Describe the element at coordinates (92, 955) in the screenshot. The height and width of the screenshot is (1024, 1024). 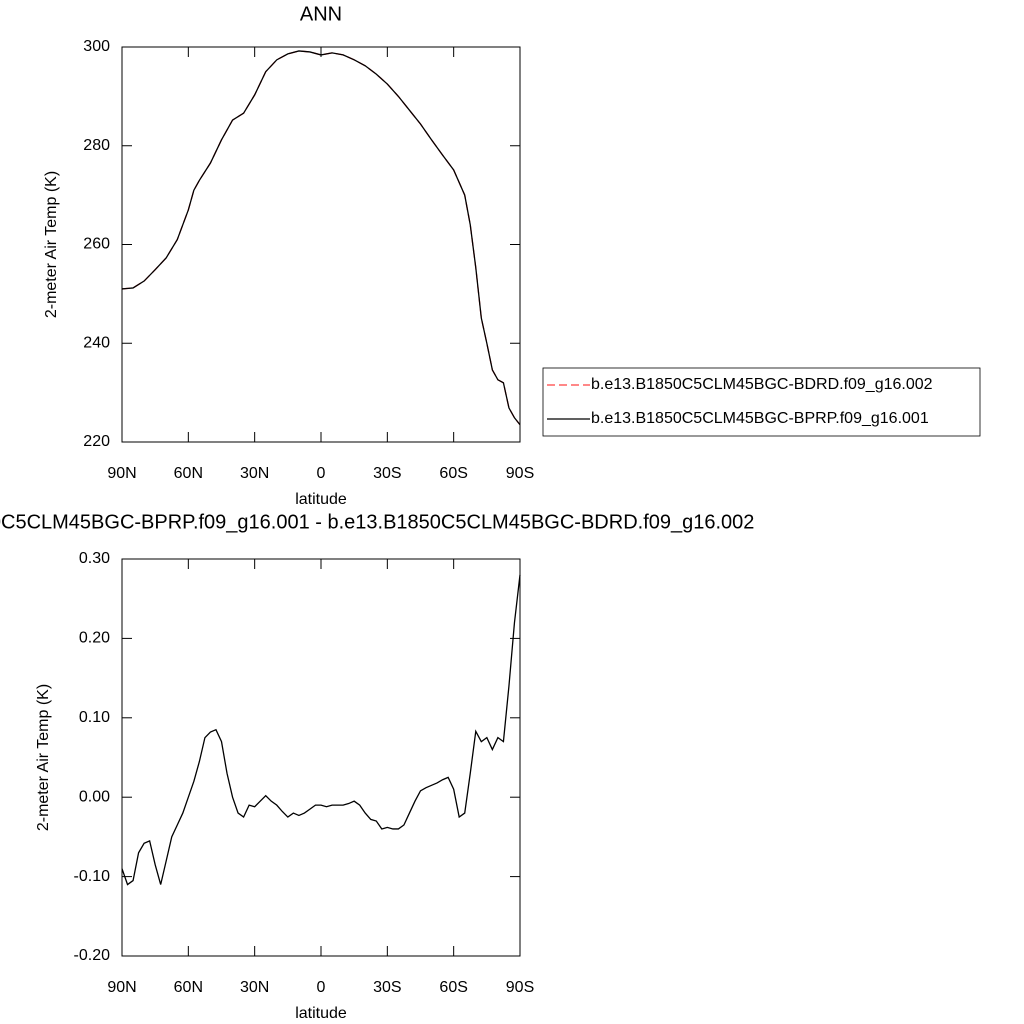
I see `y-tick-label: -0.20` at that location.